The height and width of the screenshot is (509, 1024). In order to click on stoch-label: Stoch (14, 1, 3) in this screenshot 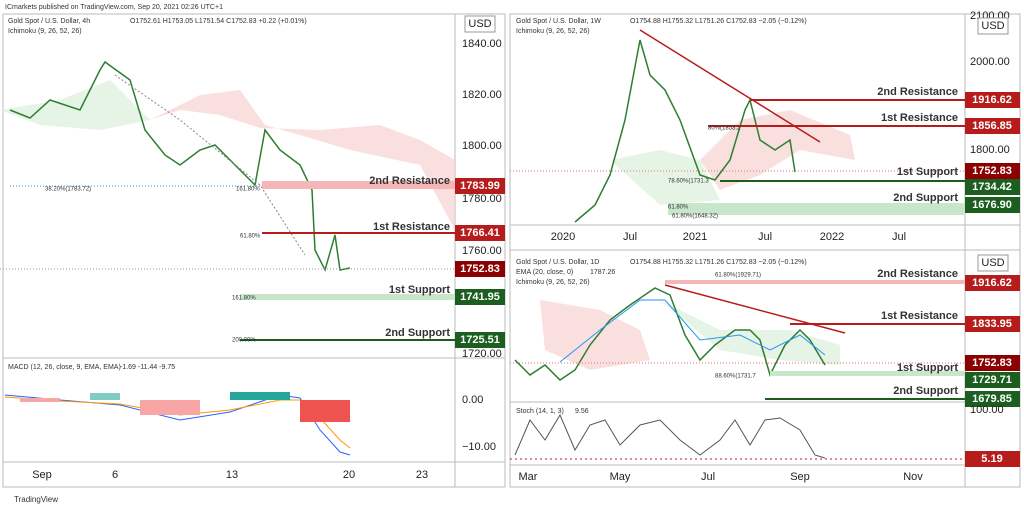, I will do `click(540, 411)`.